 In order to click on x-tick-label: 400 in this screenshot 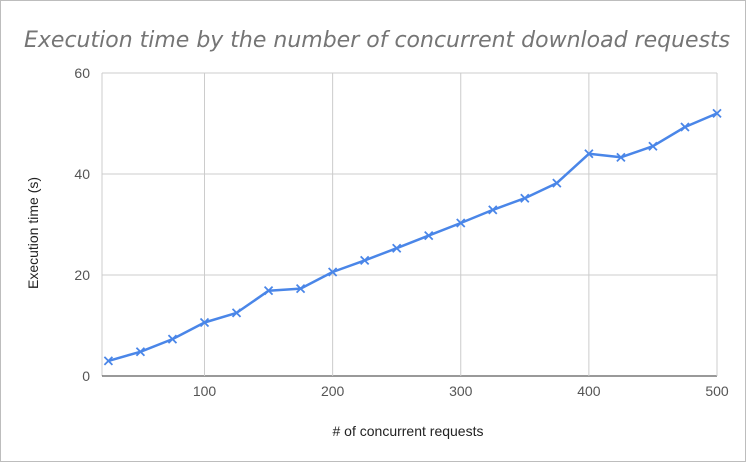, I will do `click(589, 391)`.